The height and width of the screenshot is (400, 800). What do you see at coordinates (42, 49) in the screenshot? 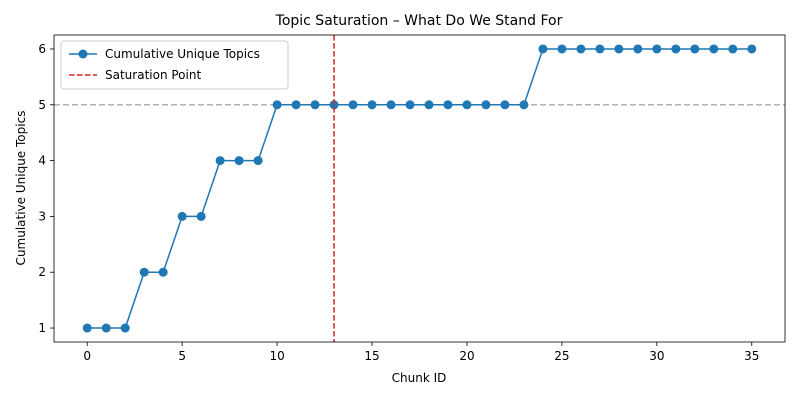
I see `y-tick-label: 6` at bounding box center [42, 49].